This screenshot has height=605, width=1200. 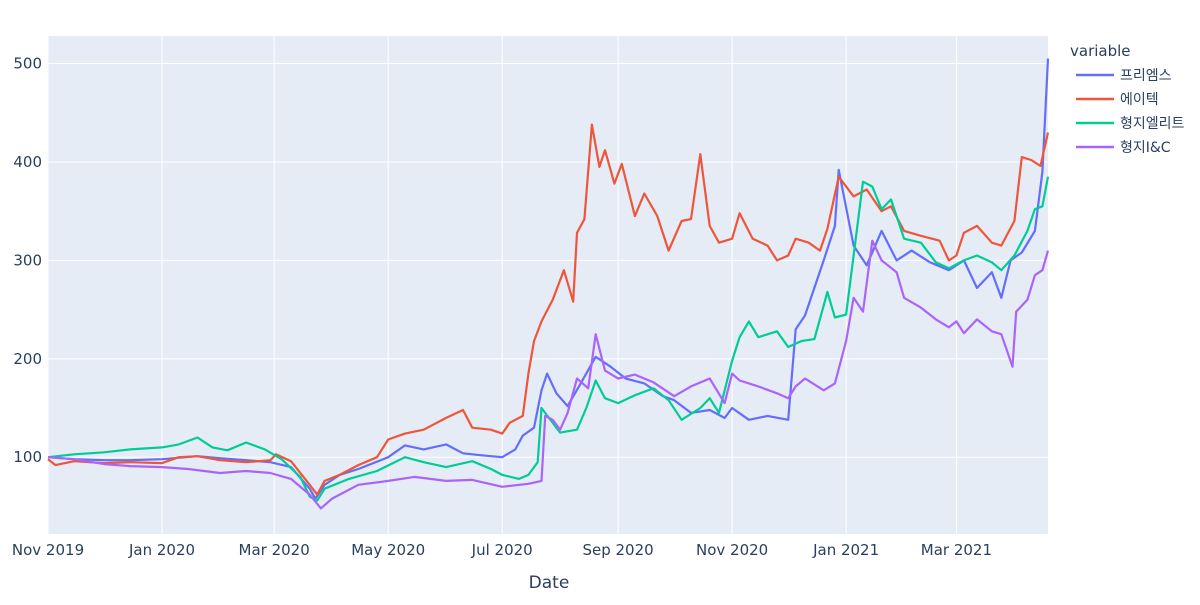 I want to click on x-tick-label: May 2020, so click(x=388, y=550).